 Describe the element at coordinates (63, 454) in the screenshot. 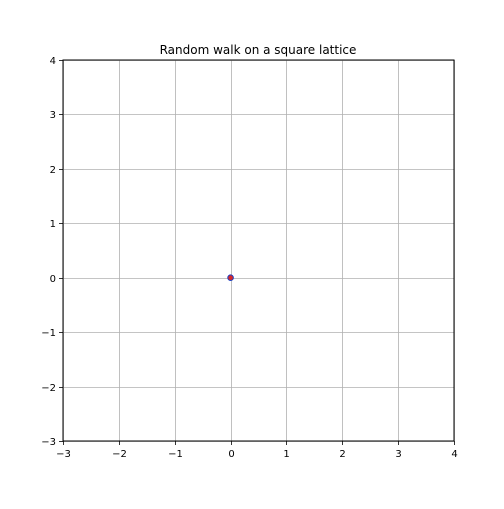

I see `x-tick-label: −3` at that location.